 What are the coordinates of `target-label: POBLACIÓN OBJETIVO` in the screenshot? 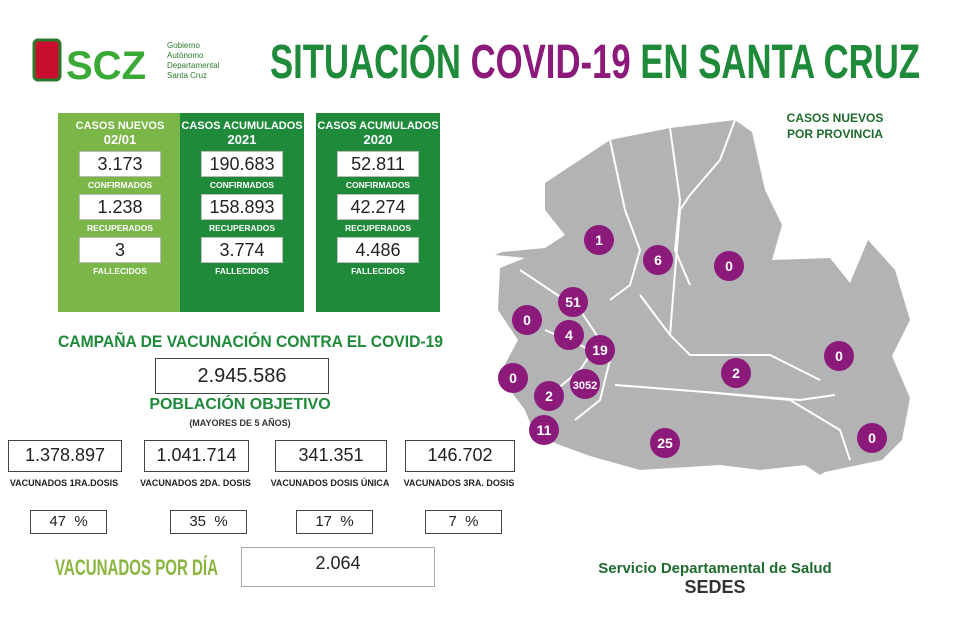 It's located at (240, 404).